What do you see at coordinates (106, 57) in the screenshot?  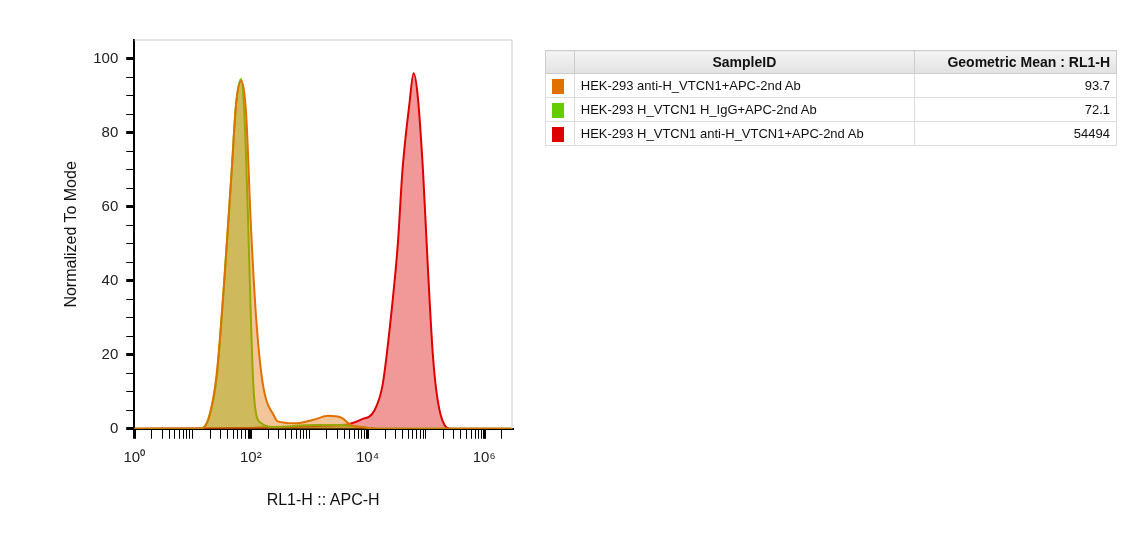 I see `y-tick-label: 100` at bounding box center [106, 57].